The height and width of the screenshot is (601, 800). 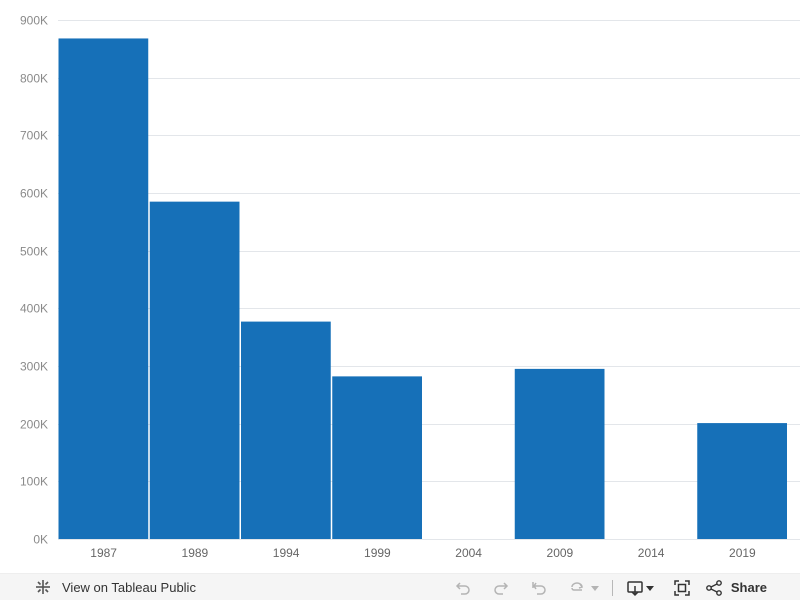 What do you see at coordinates (34, 367) in the screenshot?
I see `y-tick-label: 300K` at bounding box center [34, 367].